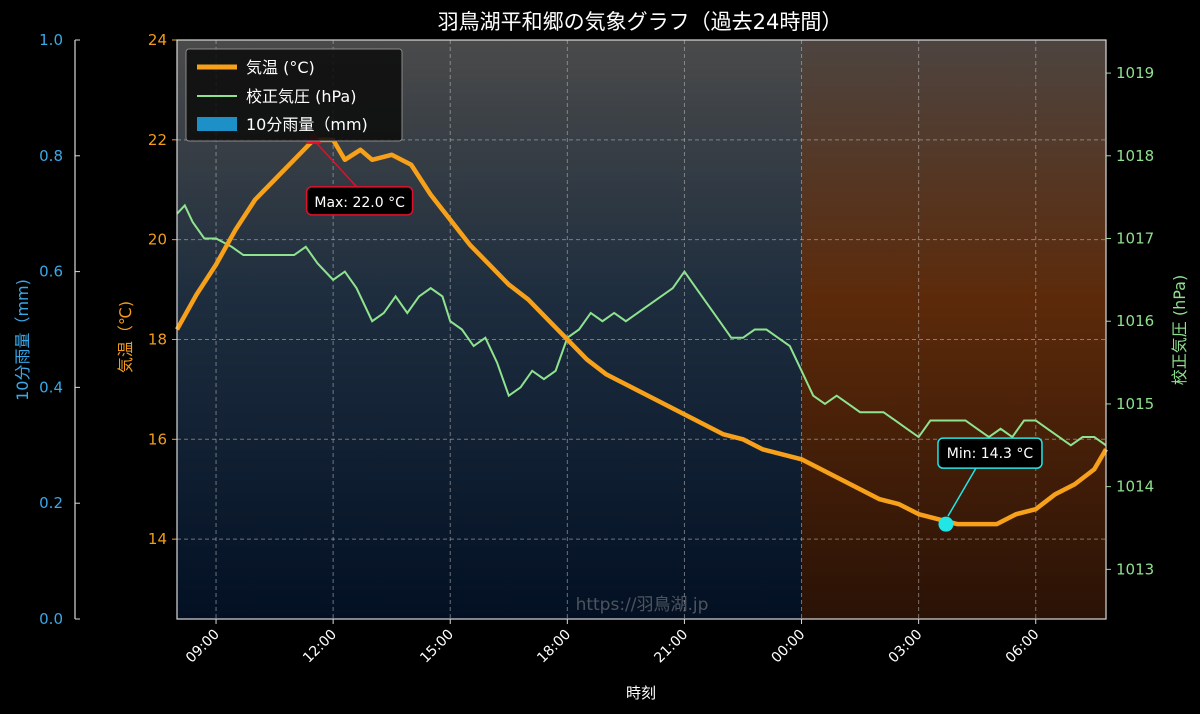  Describe the element at coordinates (336, 164) in the screenshot. I see `max-arrow` at that location.